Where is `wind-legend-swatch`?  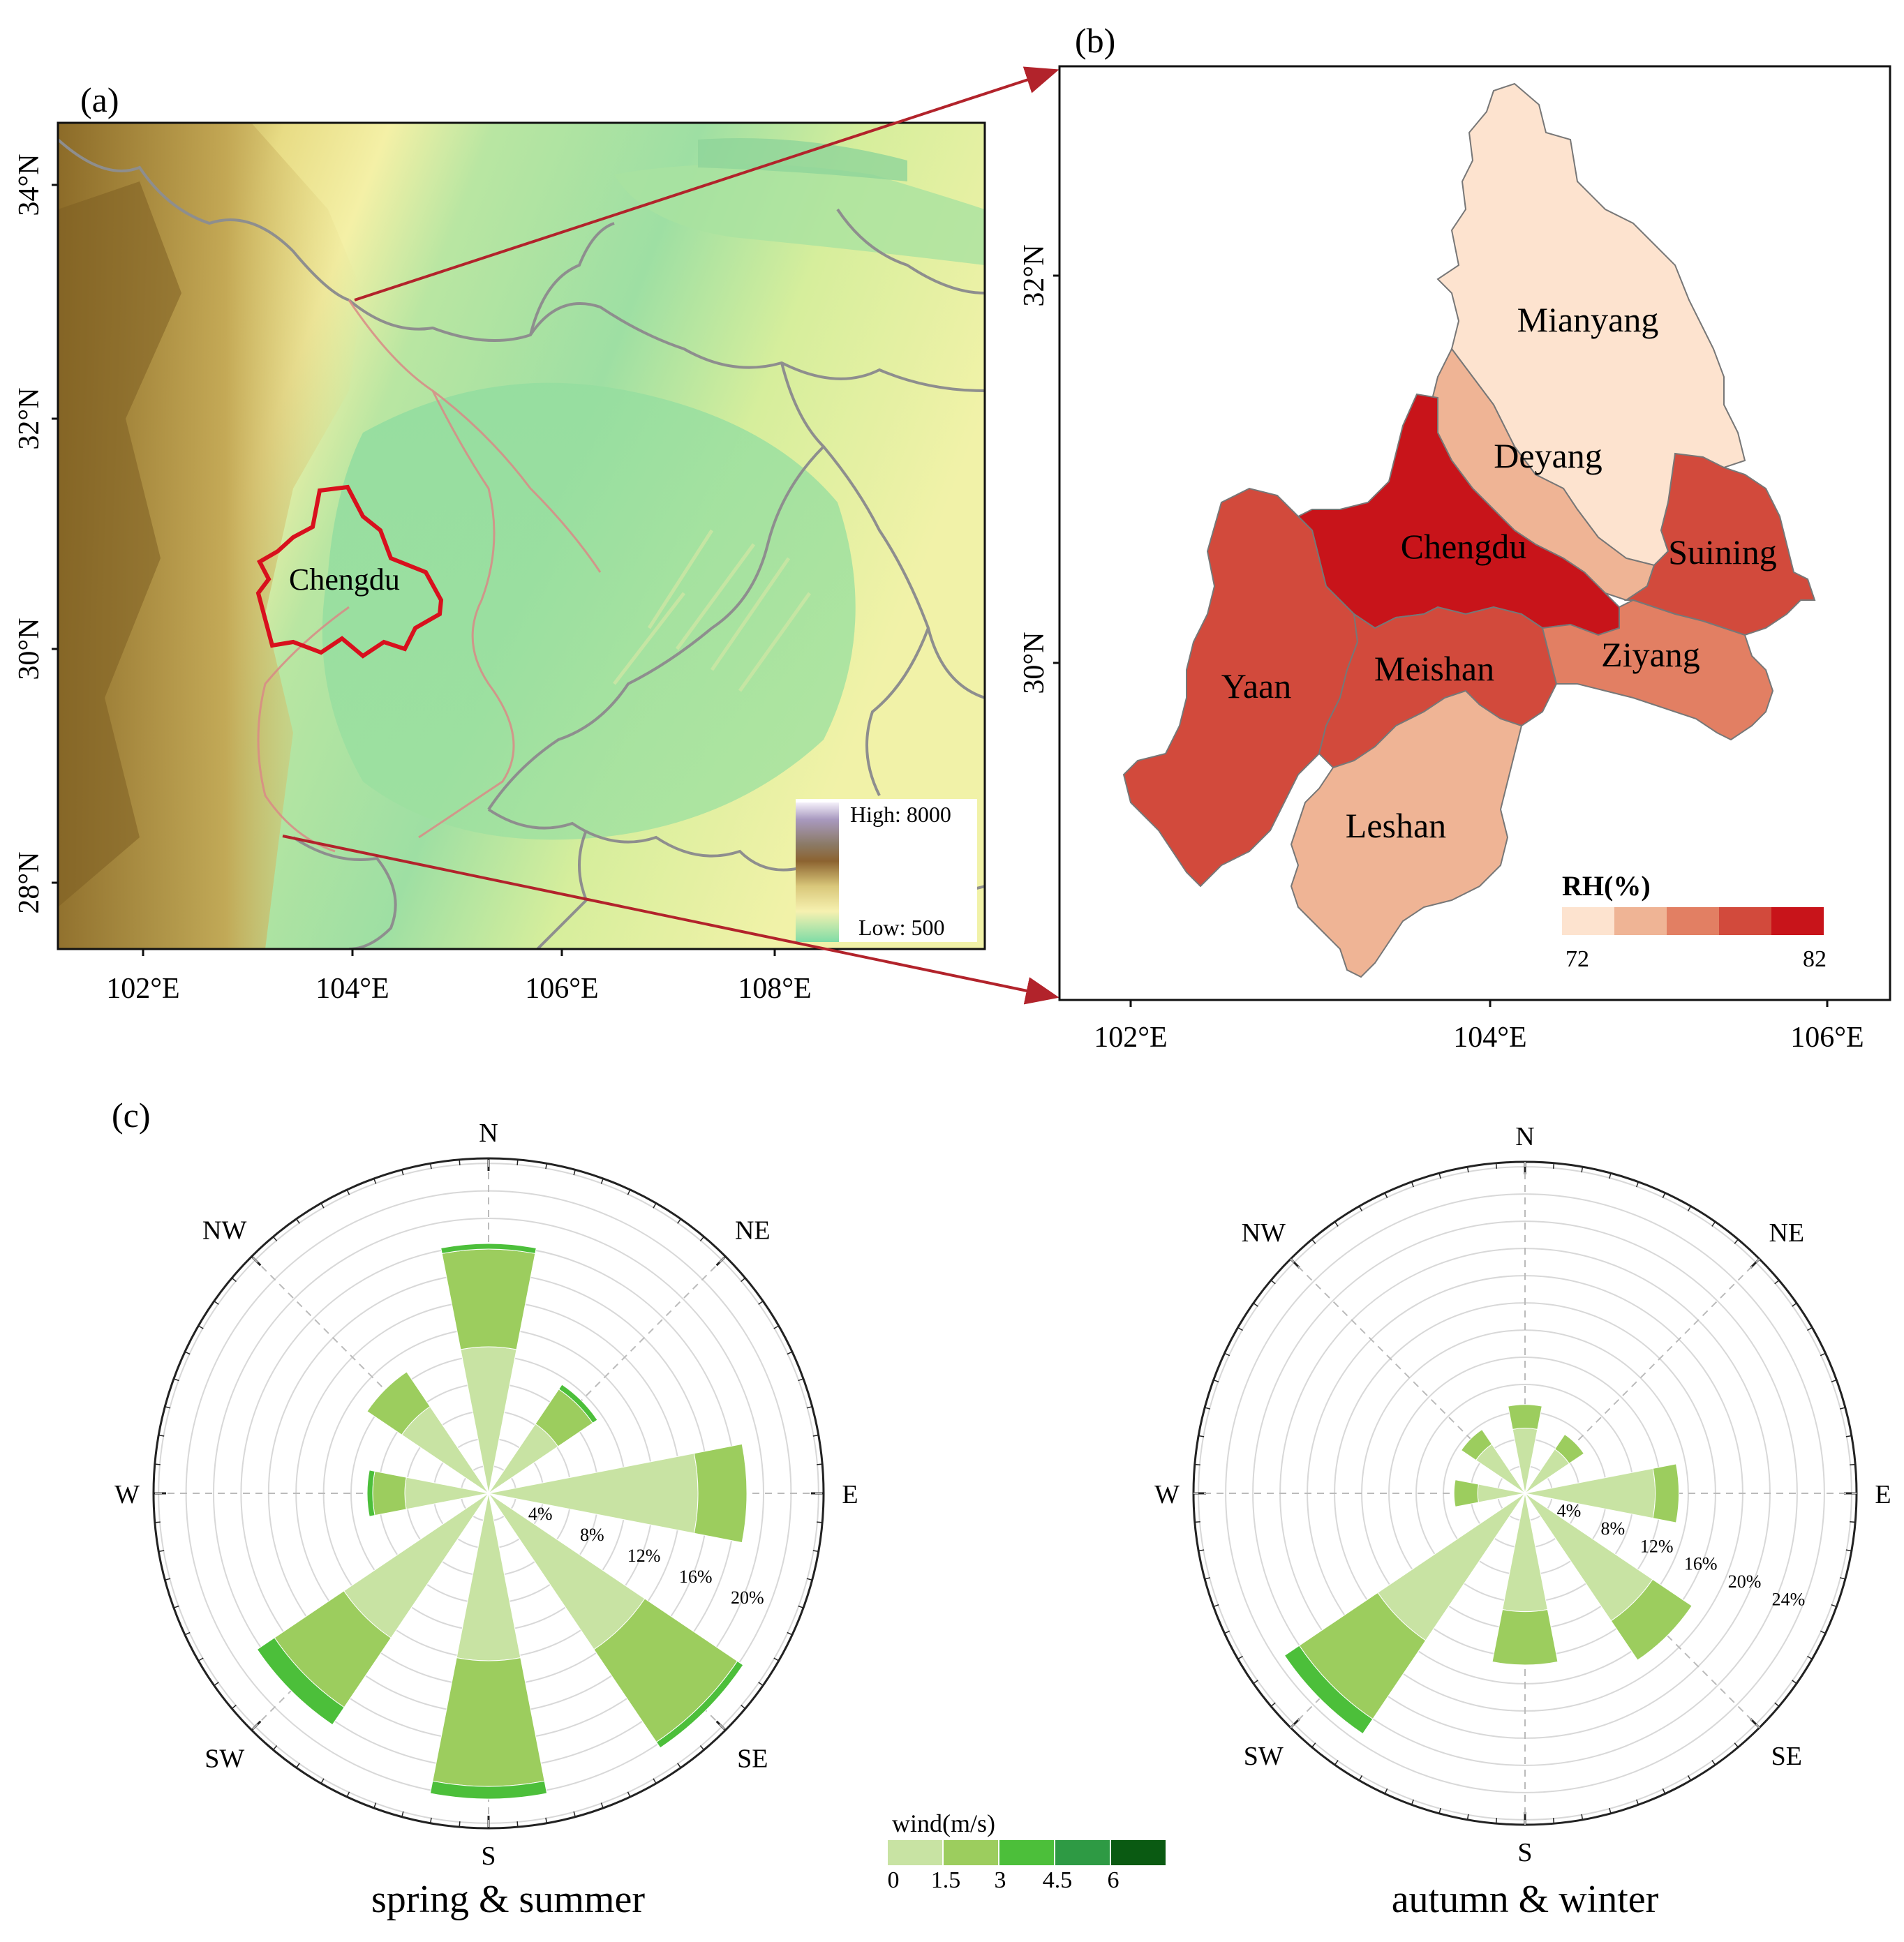
wind-legend-swatch is located at coordinates (915, 1852).